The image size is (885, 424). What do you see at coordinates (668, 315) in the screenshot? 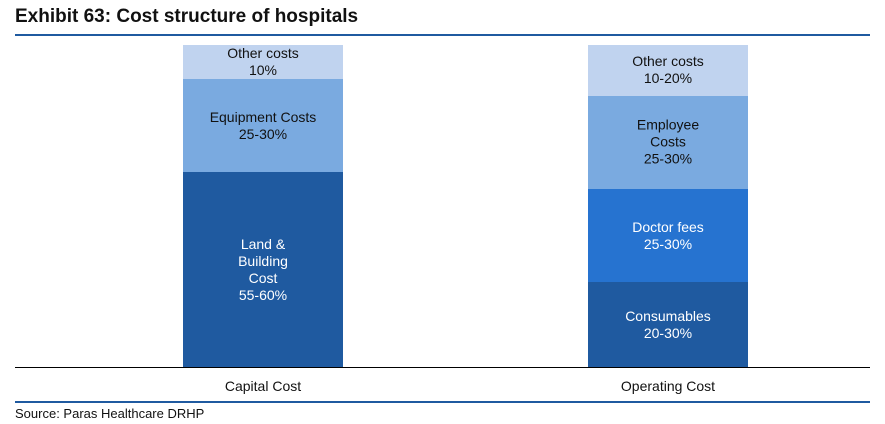
I see `segment-name: Consumables` at bounding box center [668, 315].